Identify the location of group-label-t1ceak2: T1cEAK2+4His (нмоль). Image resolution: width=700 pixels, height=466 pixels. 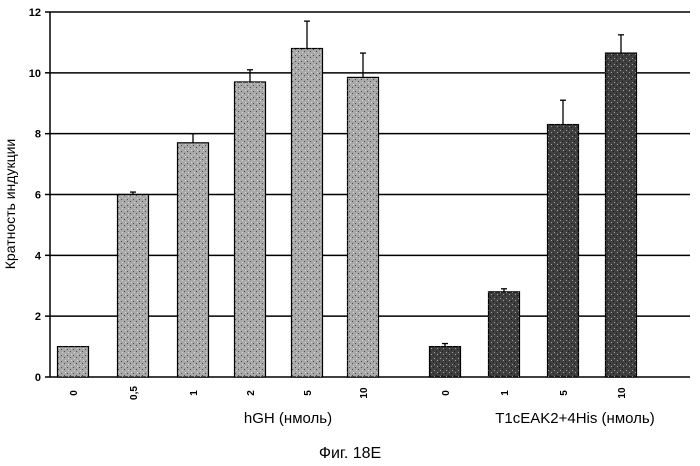
(574, 418).